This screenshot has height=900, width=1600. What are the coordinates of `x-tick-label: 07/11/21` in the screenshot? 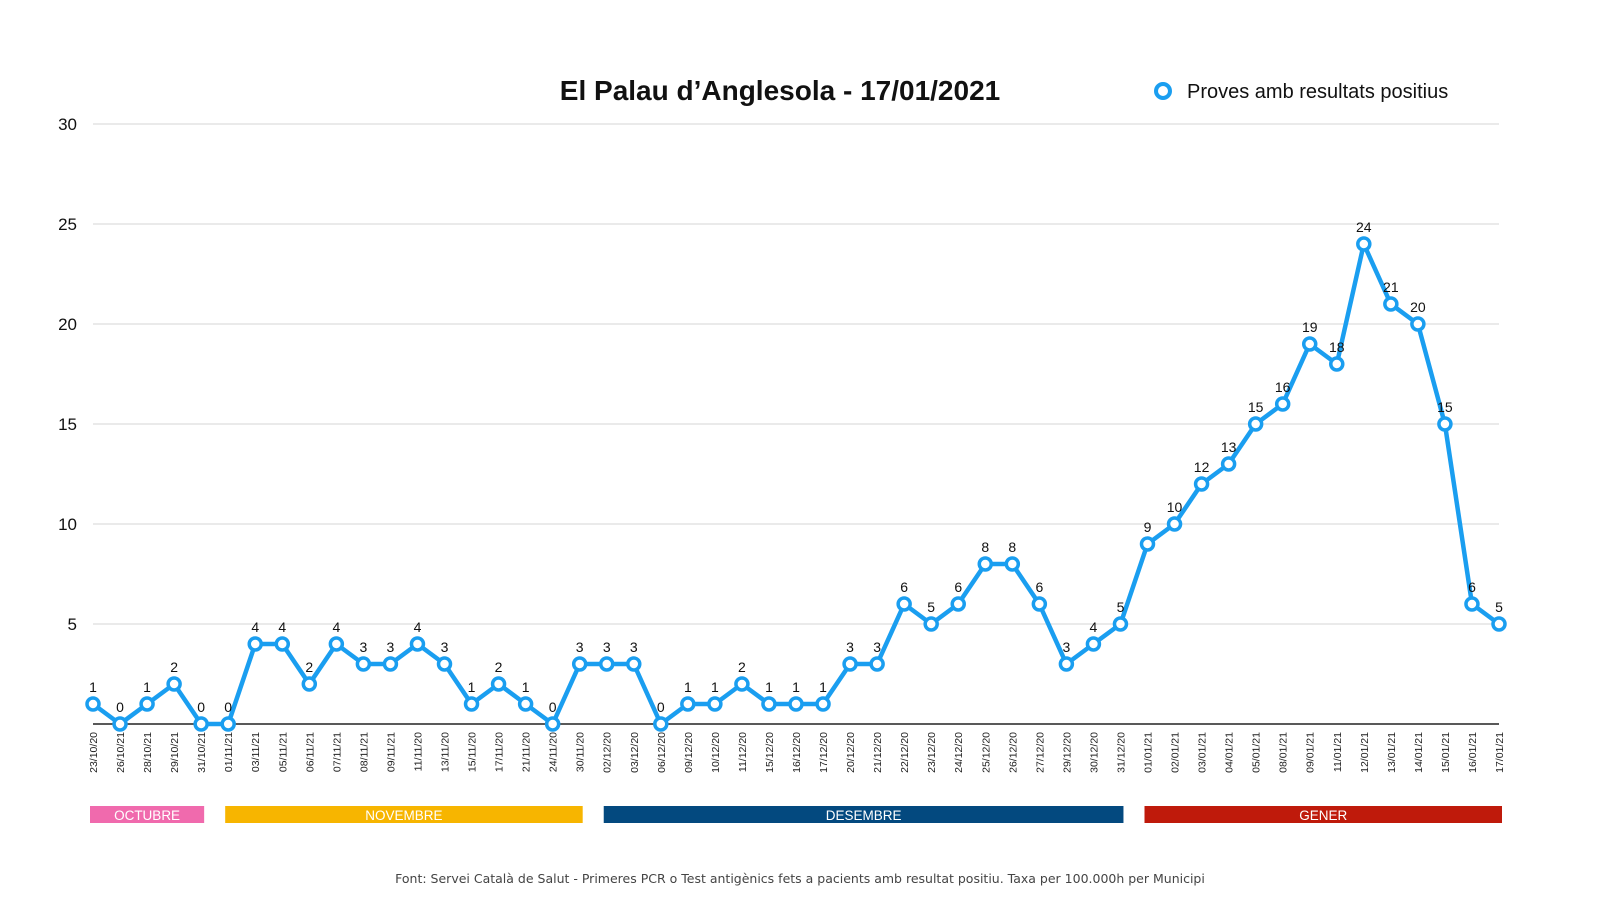 It's located at (337, 752).